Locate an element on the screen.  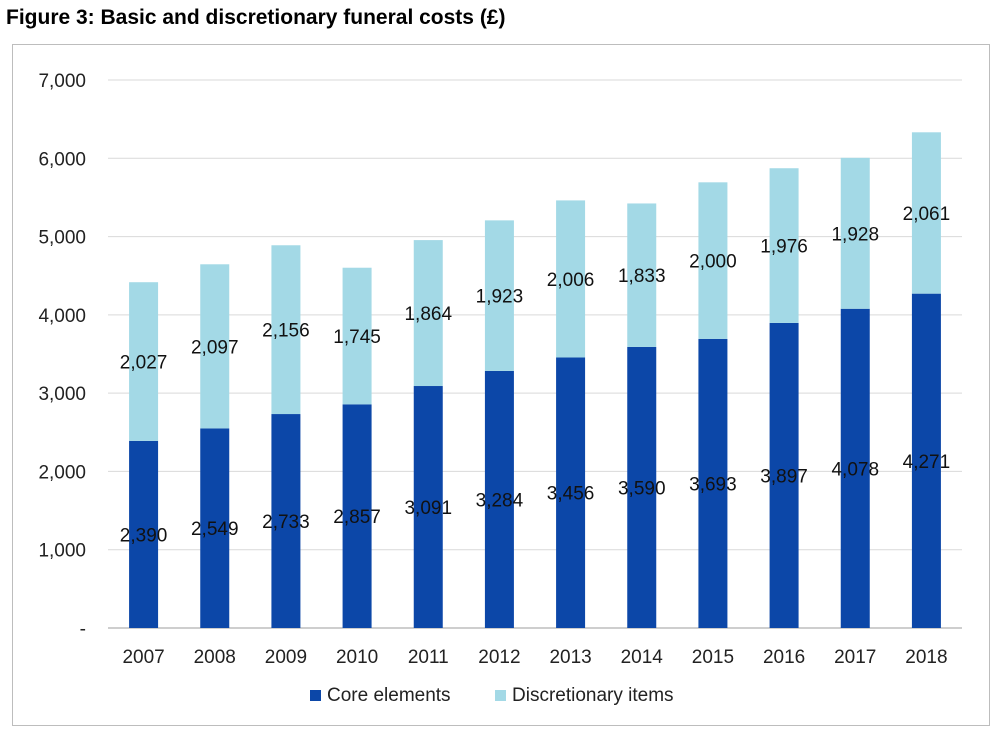
legend-swatch-core is located at coordinates (315, 695).